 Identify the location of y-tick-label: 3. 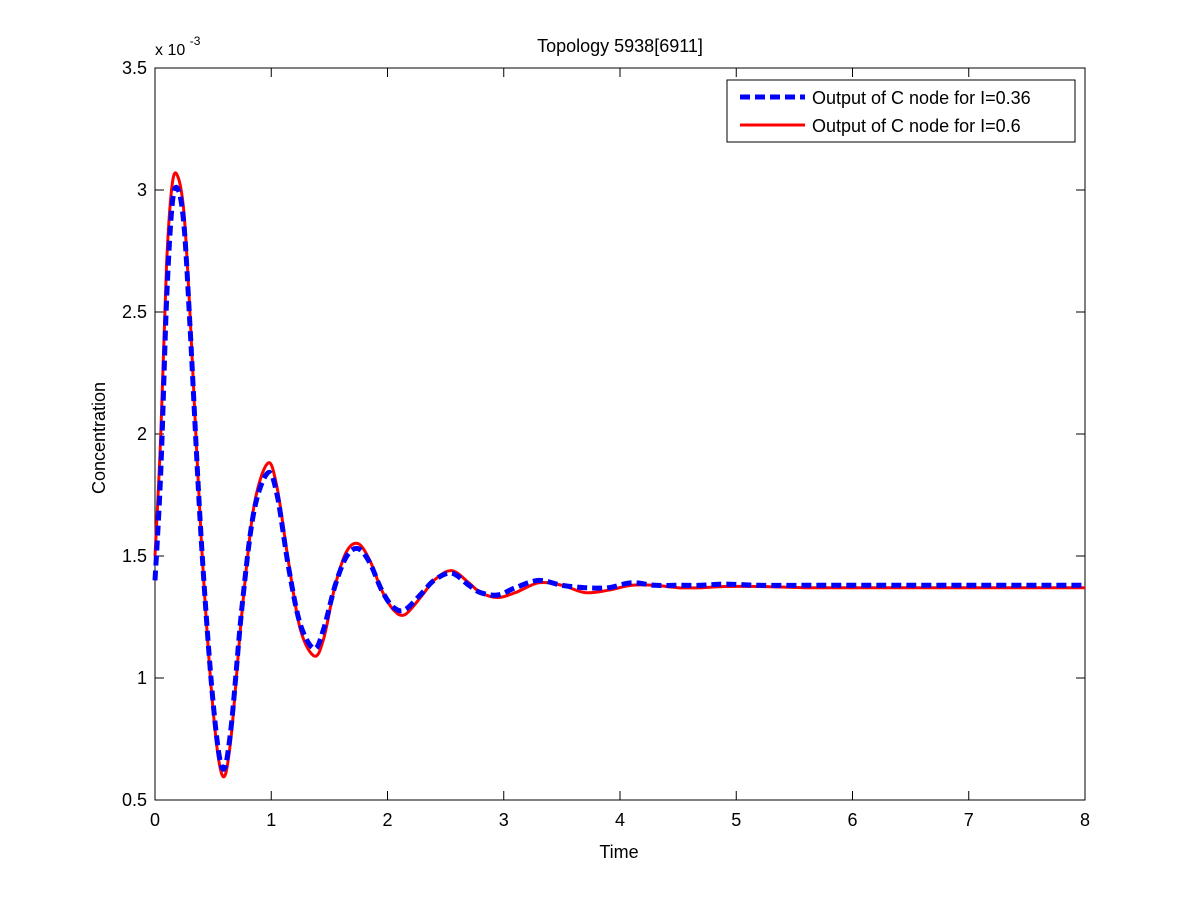
(142, 190).